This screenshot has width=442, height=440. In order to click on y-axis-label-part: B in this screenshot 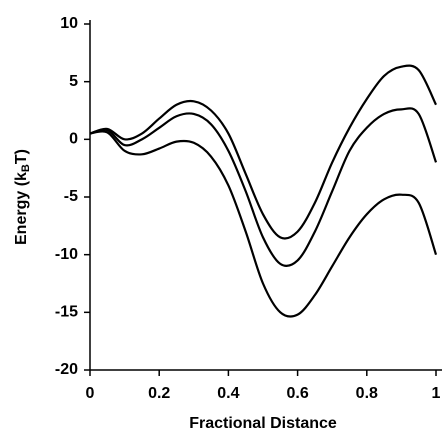, I will do `click(26, 168)`.